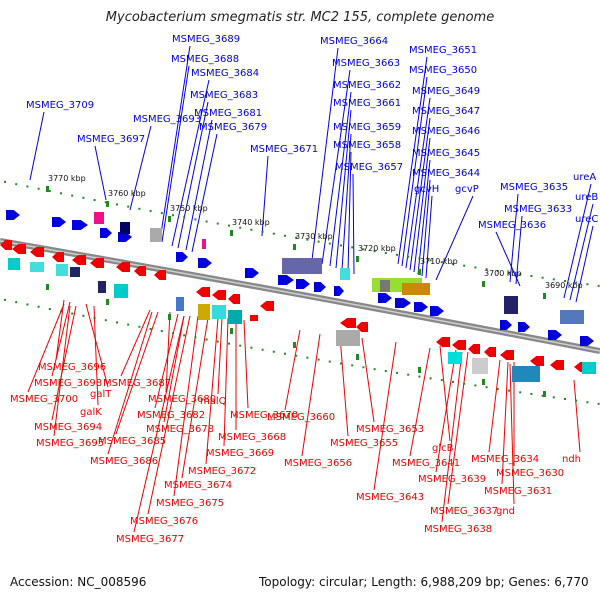 The image size is (600, 600). What do you see at coordinates (301, 417) in the screenshot?
I see `gene-label: MSMEG_3660` at bounding box center [301, 417].